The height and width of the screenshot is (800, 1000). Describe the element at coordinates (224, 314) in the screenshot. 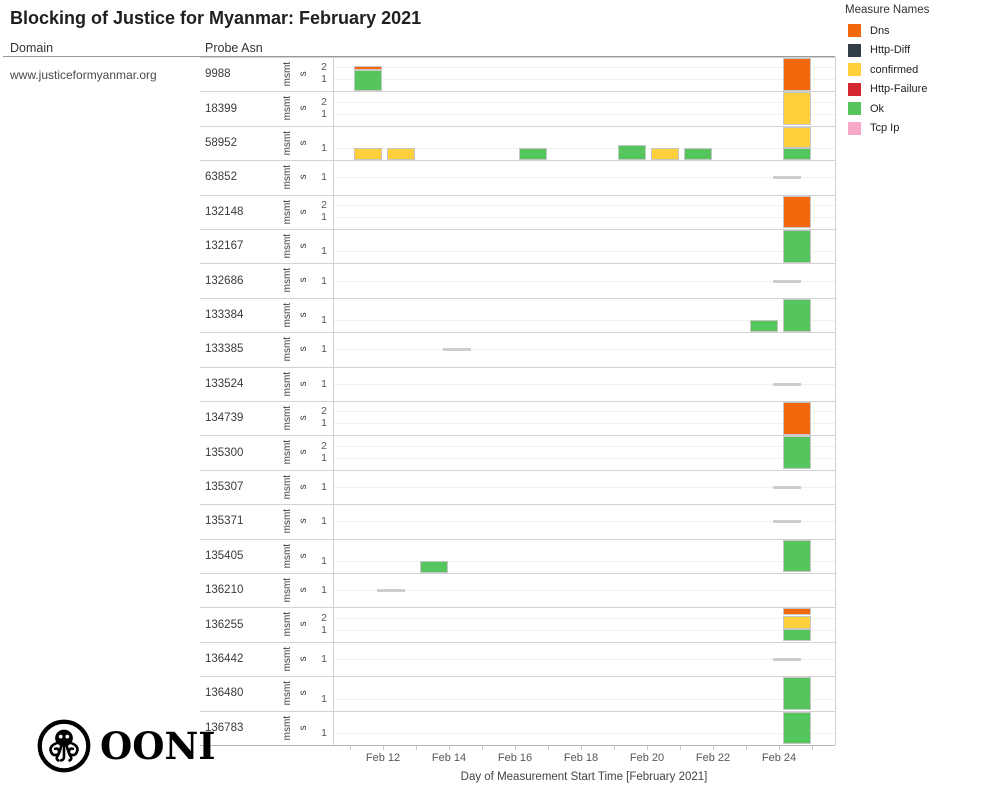

I see `probe-asn-label: 133384` at that location.